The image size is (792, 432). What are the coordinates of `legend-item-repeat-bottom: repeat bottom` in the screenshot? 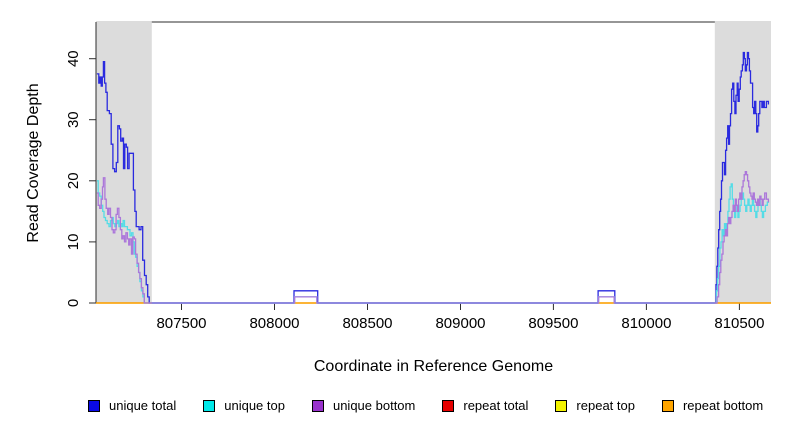 It's located at (712, 405).